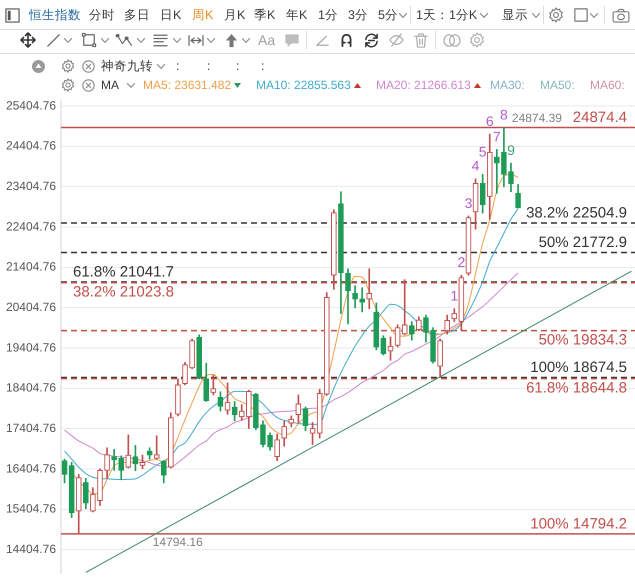 This screenshot has width=635, height=585. What do you see at coordinates (576, 213) in the screenshot?
I see `ref-line-label: 38.2% 22504.9` at bounding box center [576, 213].